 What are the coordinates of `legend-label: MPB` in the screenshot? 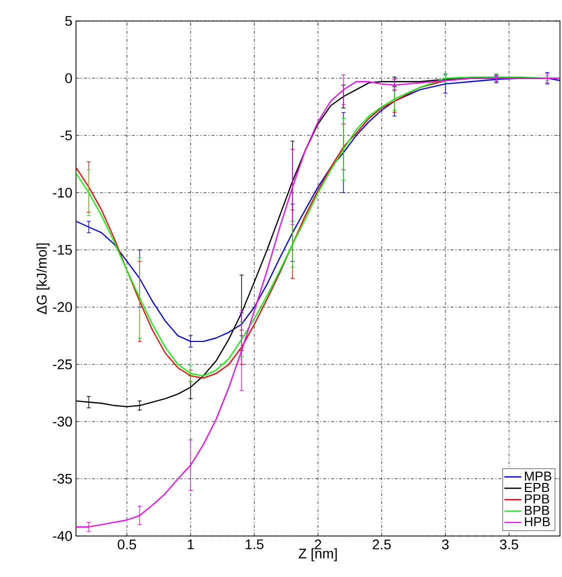 It's located at (538, 476).